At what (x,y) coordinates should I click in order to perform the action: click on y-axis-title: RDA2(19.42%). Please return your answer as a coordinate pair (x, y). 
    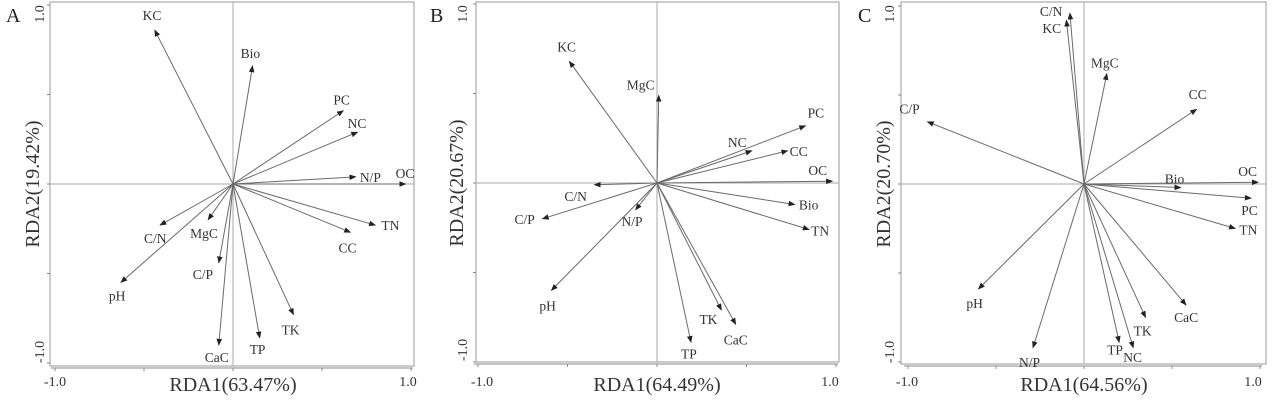
    Looking at the image, I should click on (33, 183).